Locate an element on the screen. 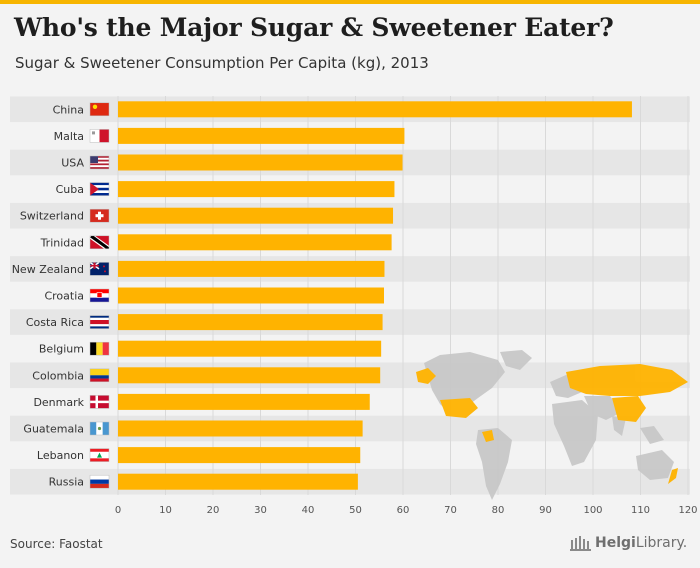  world-map-southeast-asia is located at coordinates (652, 435).